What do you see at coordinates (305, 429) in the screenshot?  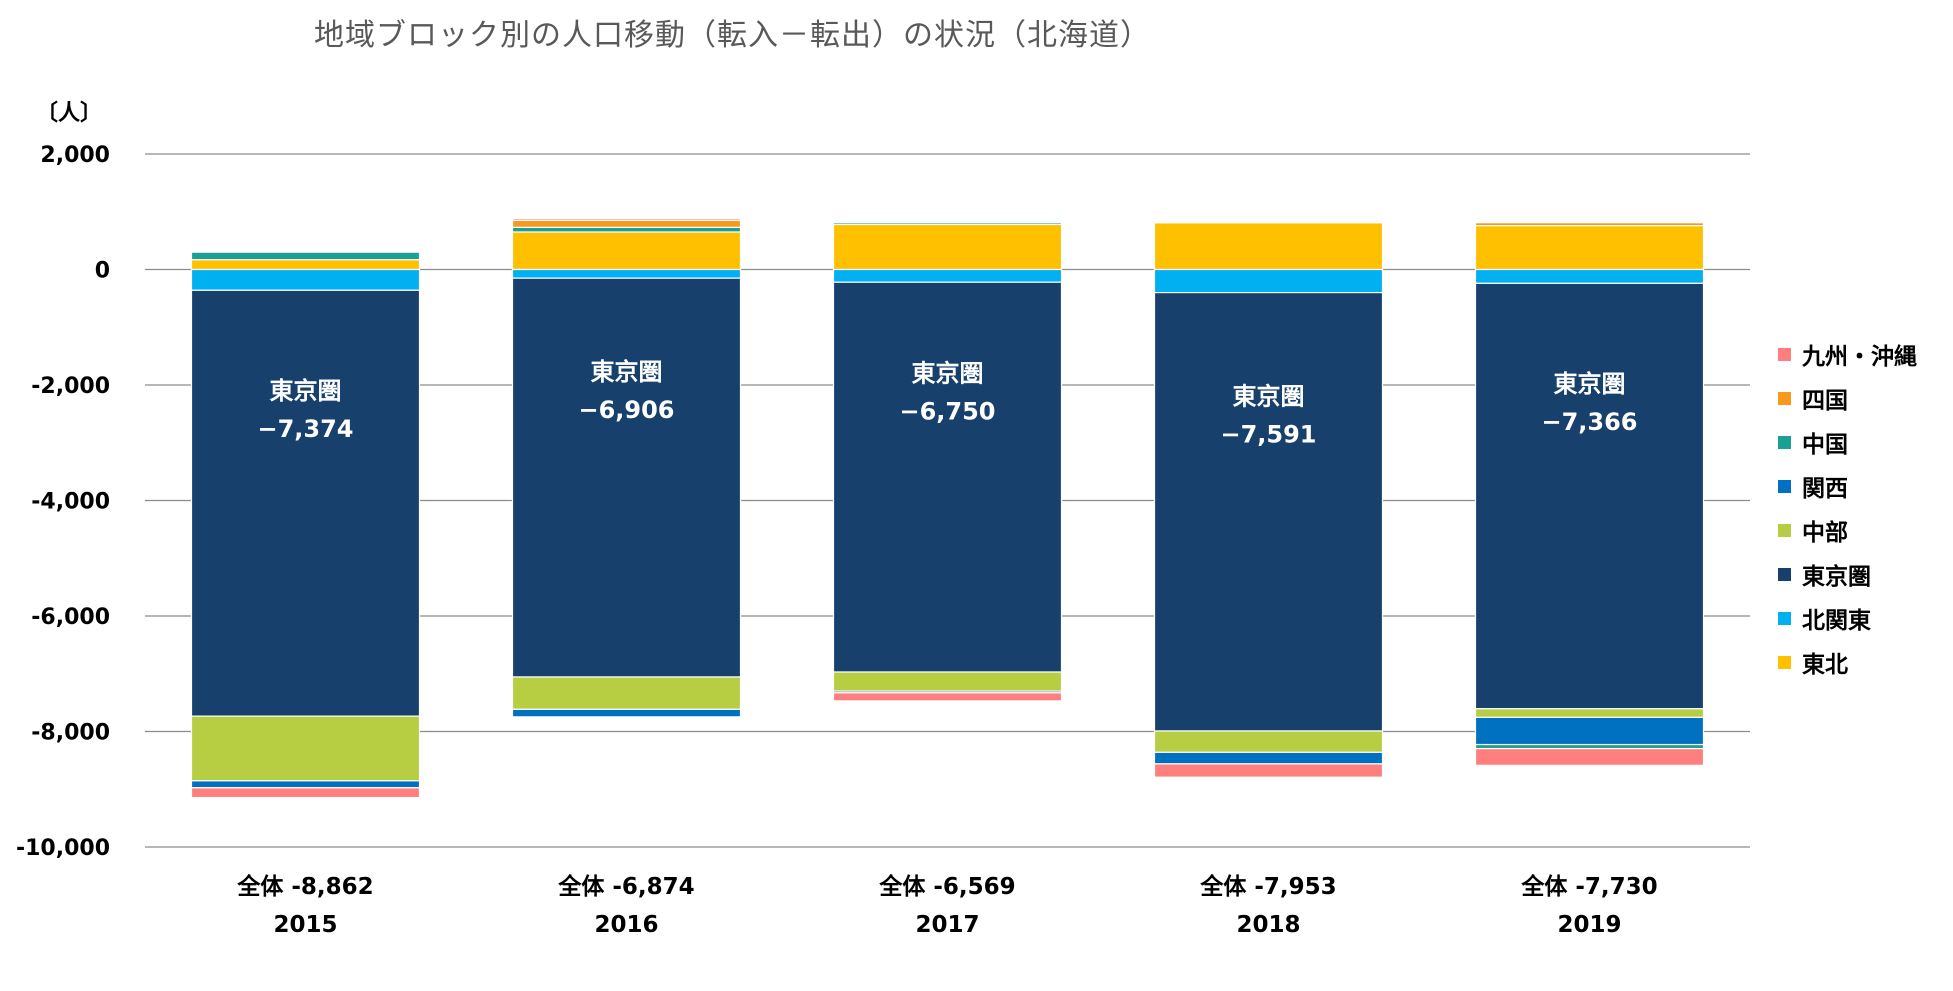 I see `annotation-value: −7,374` at bounding box center [305, 429].